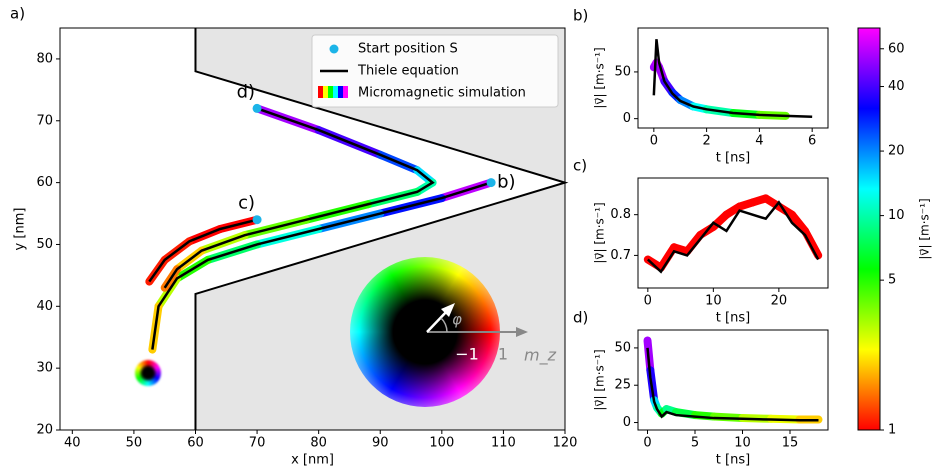 Image resolution: width=937 pixels, height=475 pixels. I want to click on annotation: d), so click(246, 91).